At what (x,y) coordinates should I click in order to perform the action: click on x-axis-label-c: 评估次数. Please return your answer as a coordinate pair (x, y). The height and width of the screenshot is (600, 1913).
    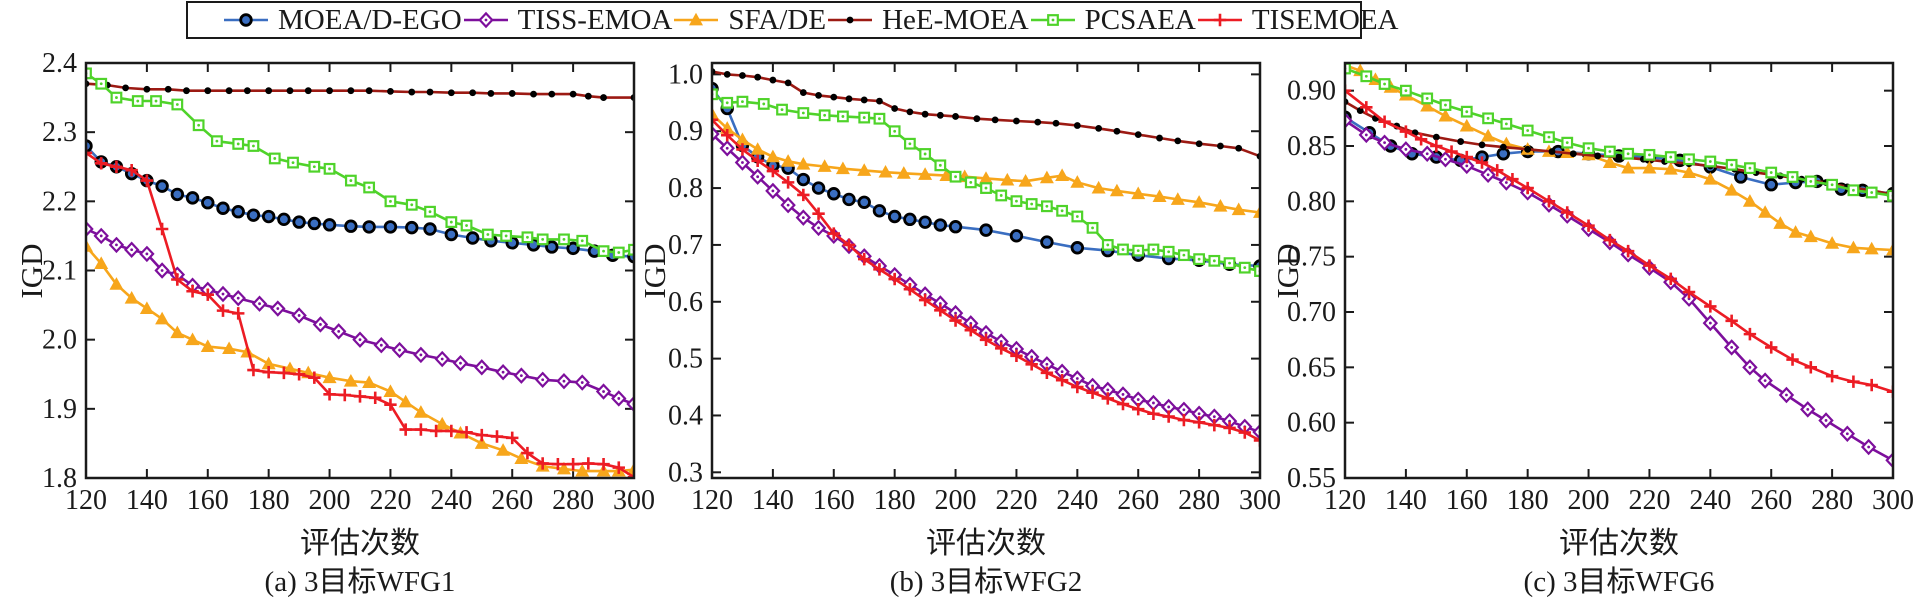
    Looking at the image, I should click on (1619, 543).